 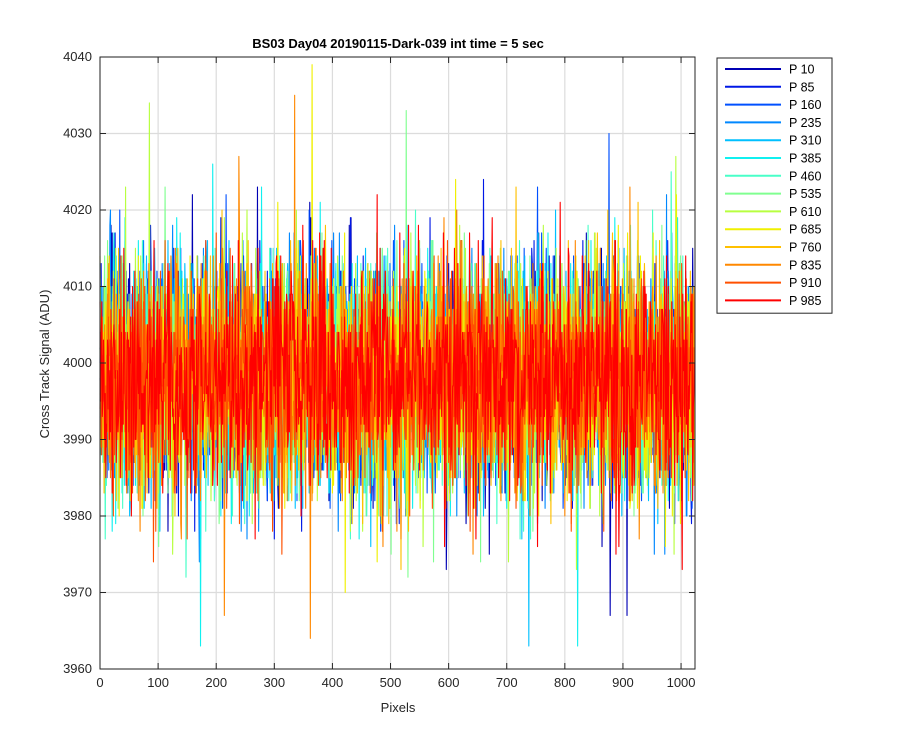 What do you see at coordinates (333, 682) in the screenshot?
I see `x-tick-label: 400` at bounding box center [333, 682].